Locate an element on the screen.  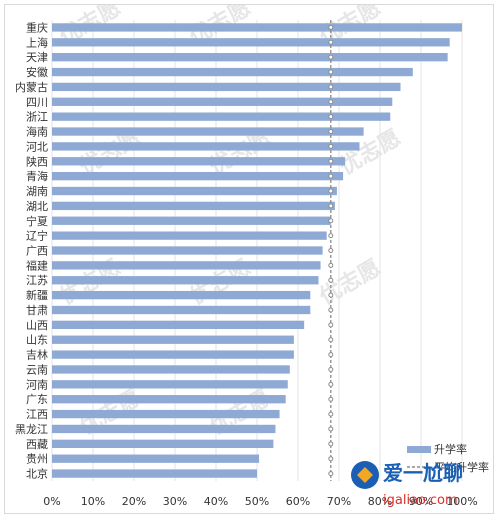
category-label: 新疆 is located at coordinates (37, 295).